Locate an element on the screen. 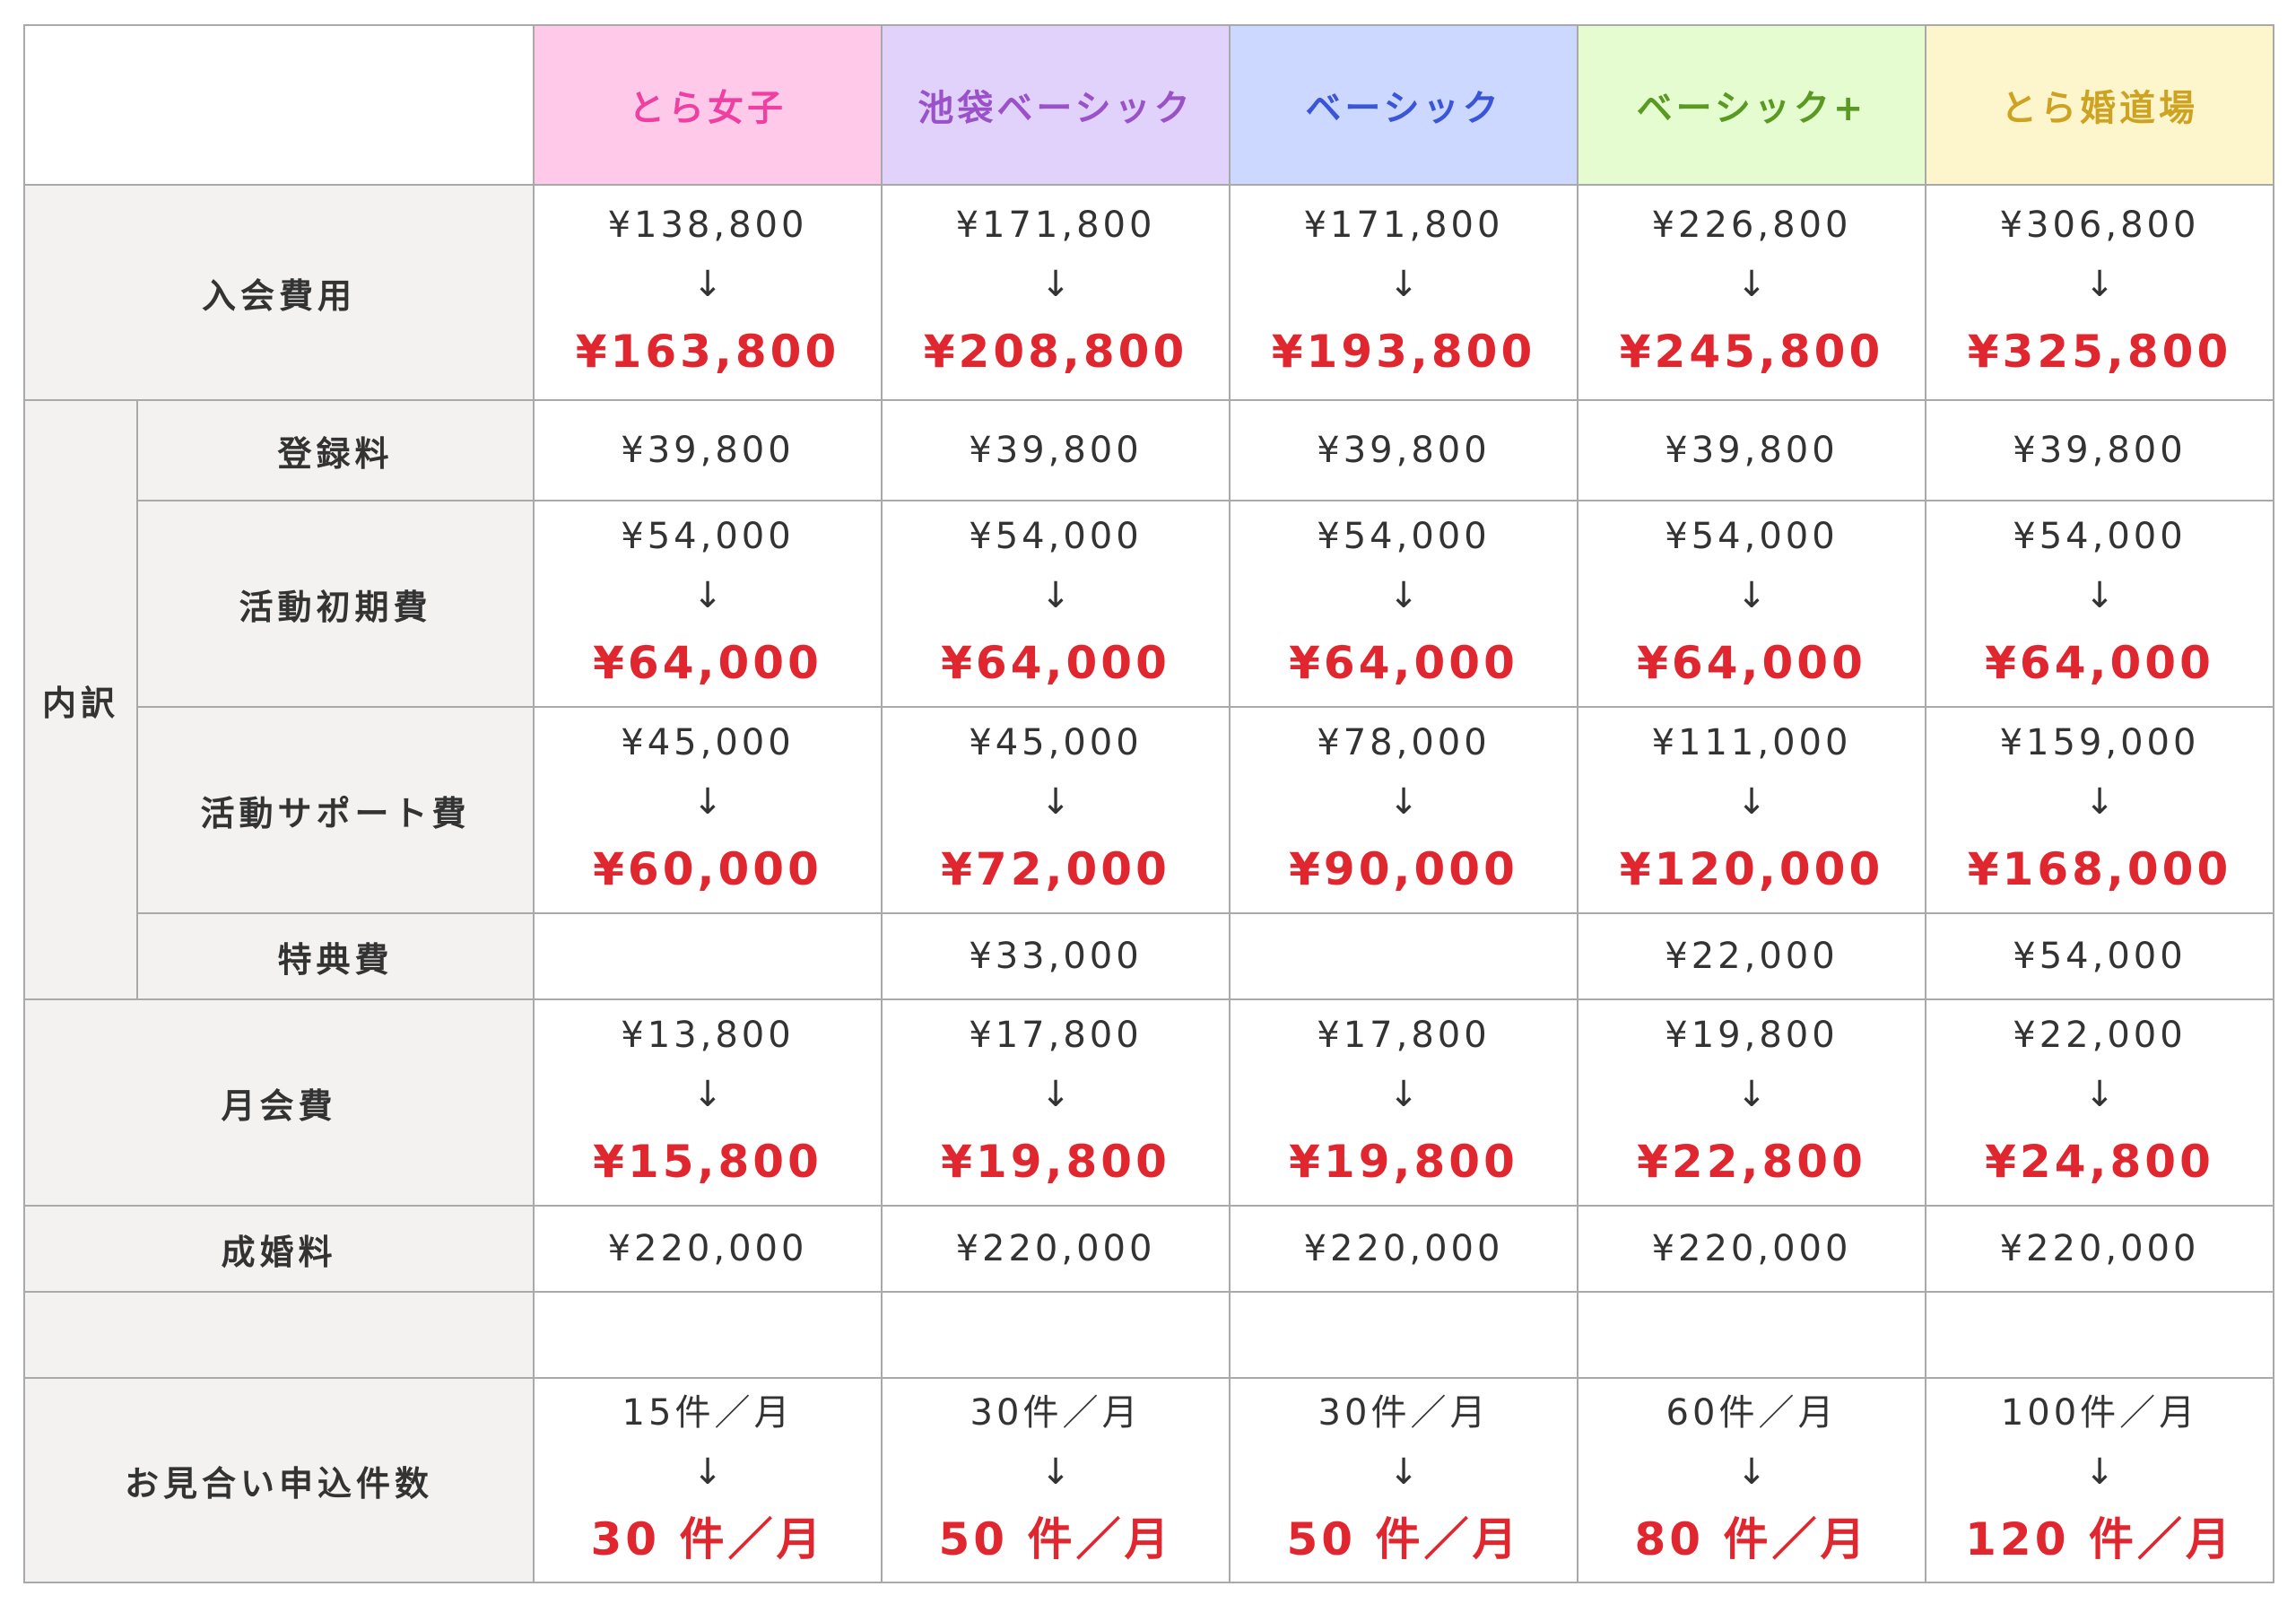 This screenshot has height=1604, width=2296. price-cell: ¥138,800 ↓ ¥163,800 is located at coordinates (708, 292).